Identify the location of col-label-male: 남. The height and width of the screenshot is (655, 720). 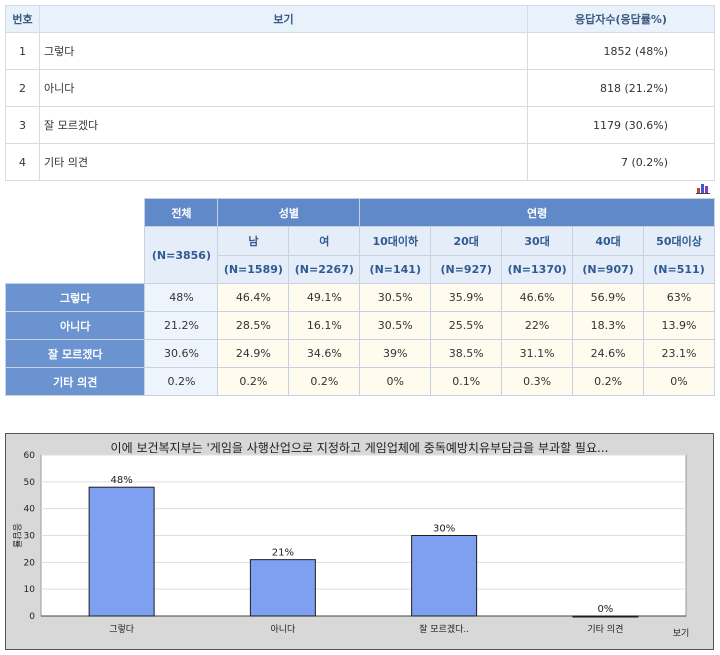
(253, 241).